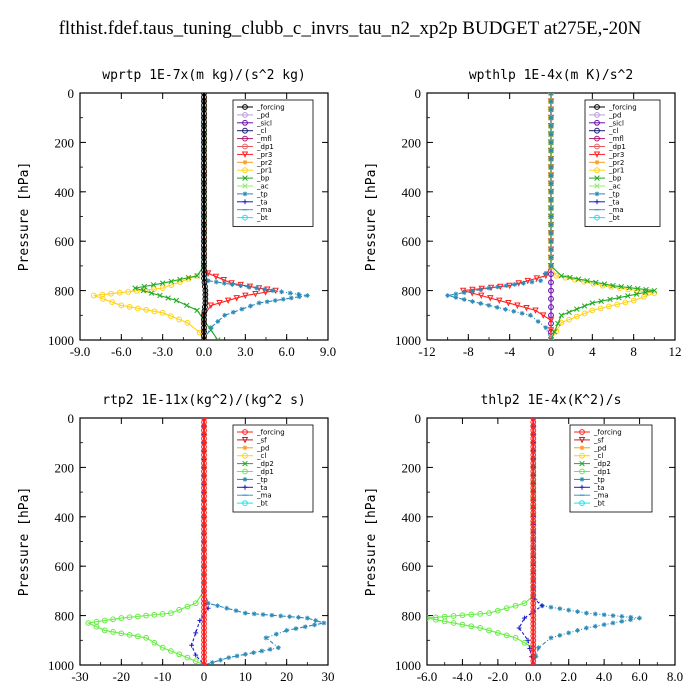 This screenshot has height=700, width=700. Describe the element at coordinates (24, 542) in the screenshot. I see `y-axis-label: Pressure [hPa]` at that location.